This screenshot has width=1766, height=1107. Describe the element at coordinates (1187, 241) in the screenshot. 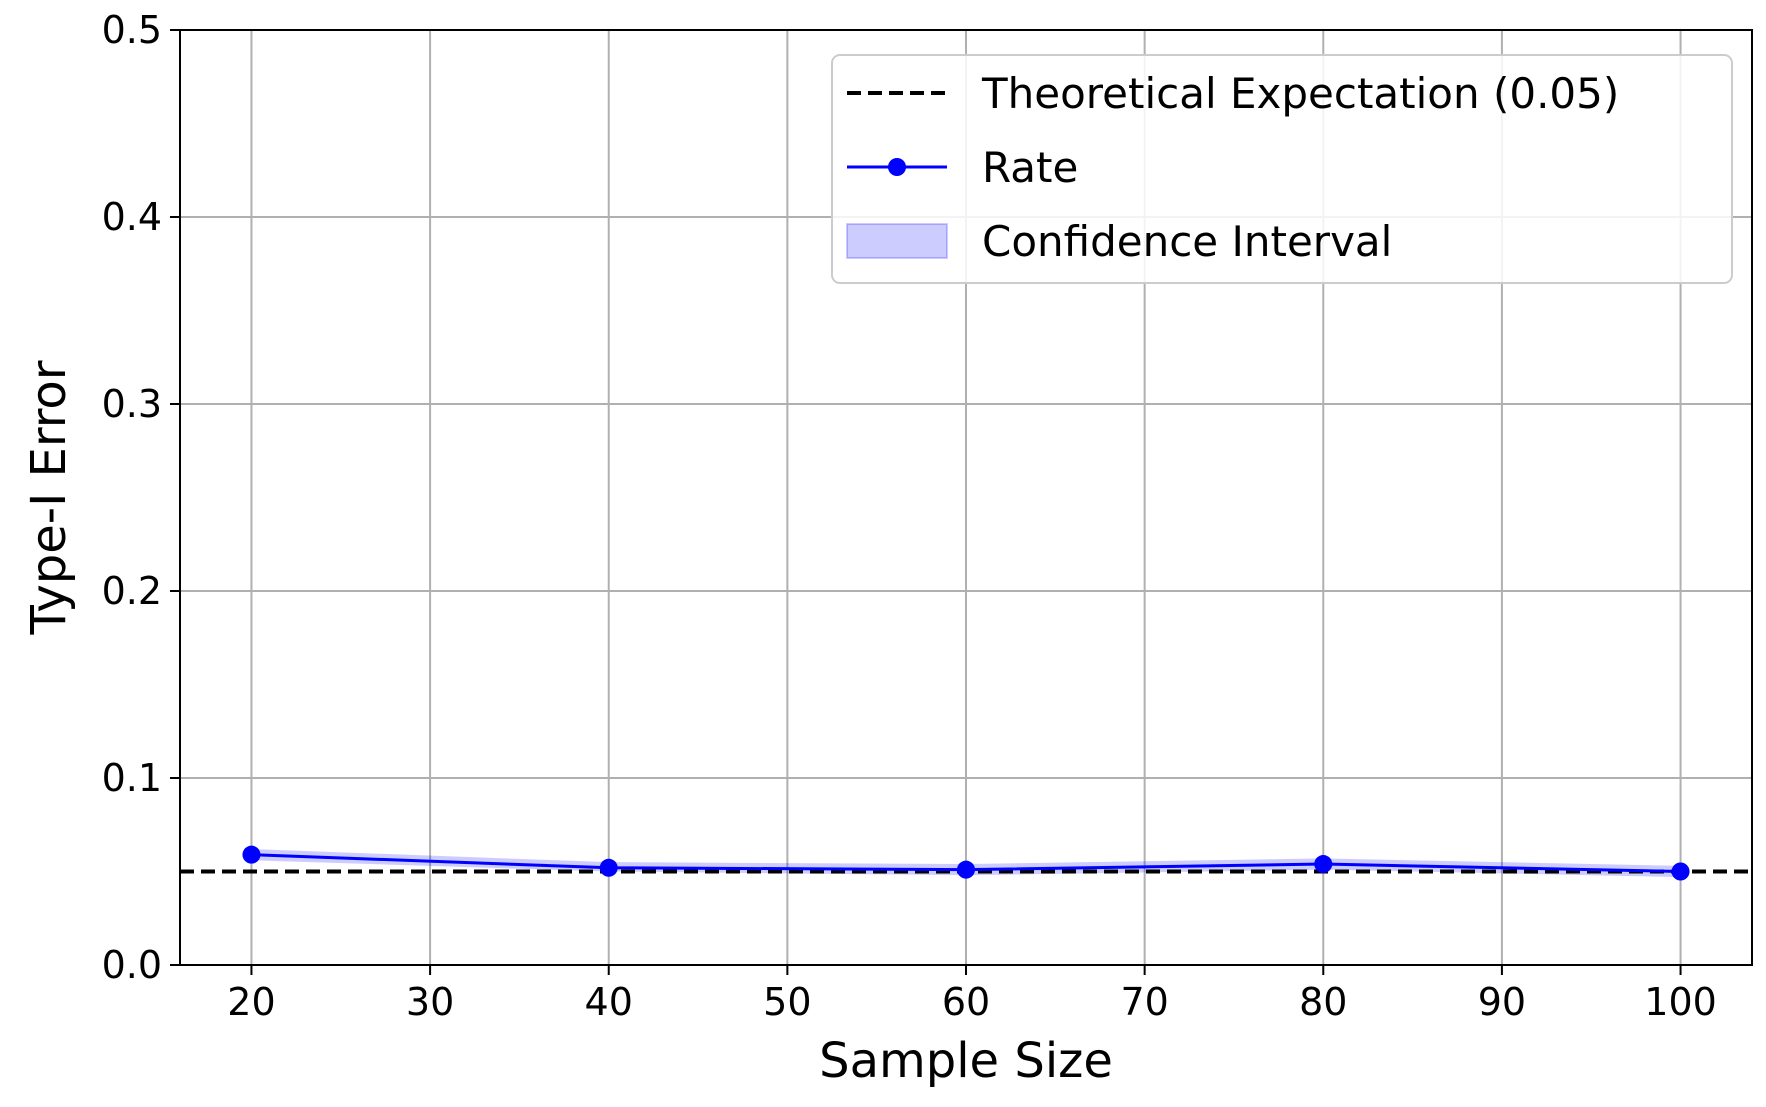

I see `legend-ci-label: Confidence Interval` at that location.